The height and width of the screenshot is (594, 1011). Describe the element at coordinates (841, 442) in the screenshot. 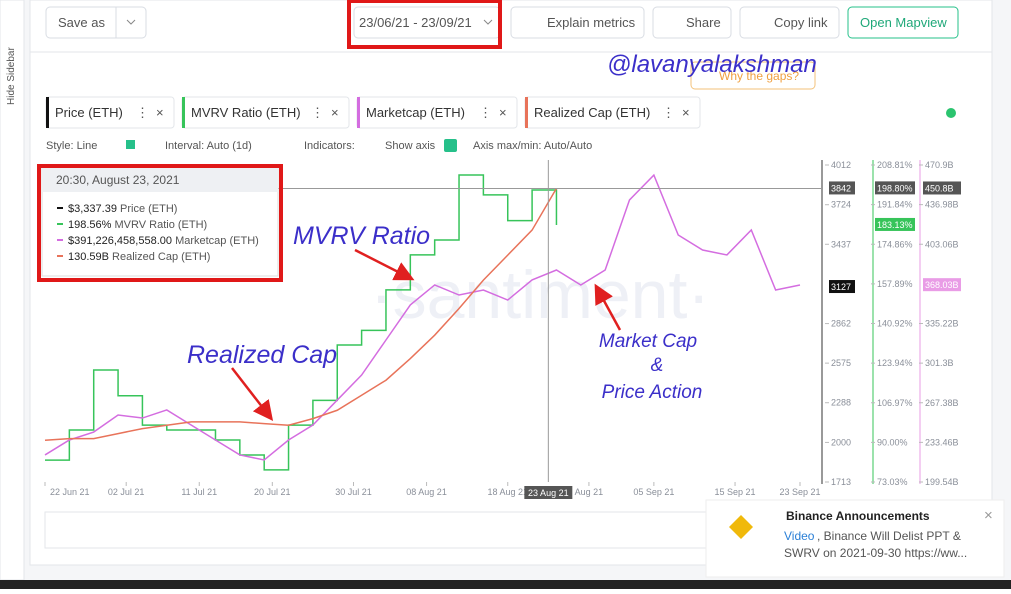

I see `y-tick-label: 2000` at that location.